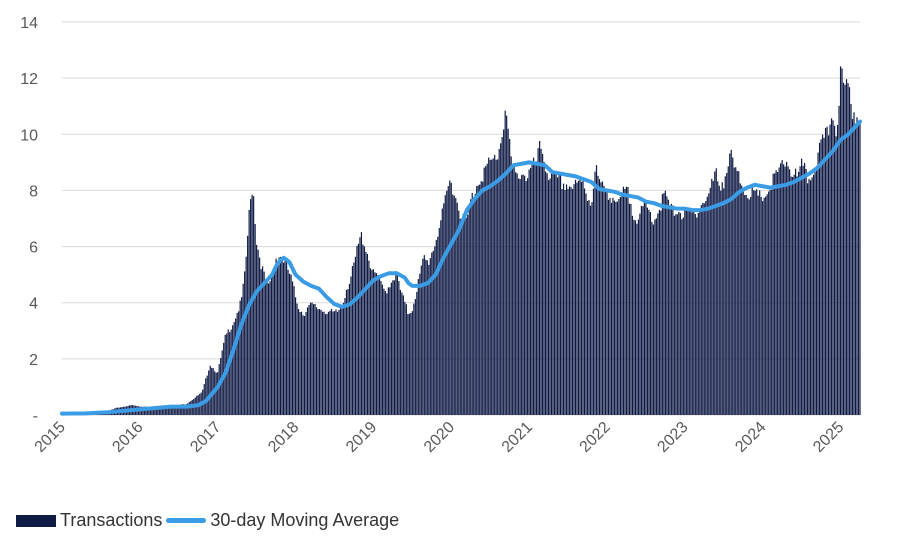 The width and height of the screenshot is (901, 542). I want to click on x-tick-label: 2023, so click(672, 437).